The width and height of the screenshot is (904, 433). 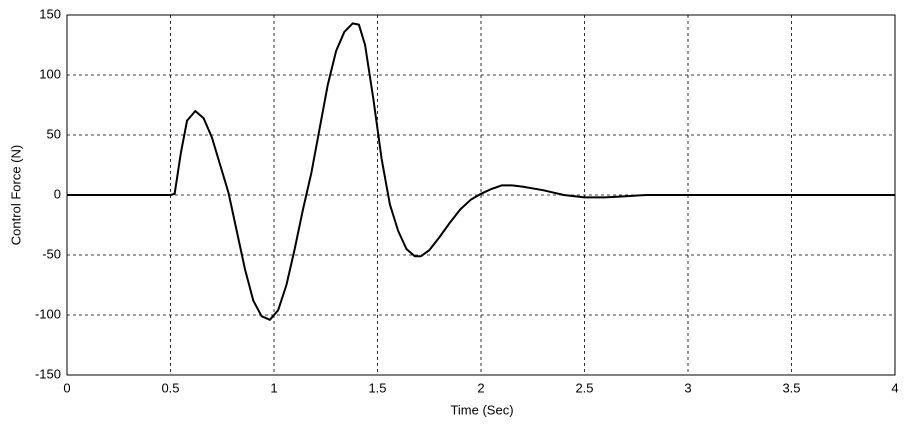 I want to click on x-tick-label: 1.5, so click(x=377, y=387).